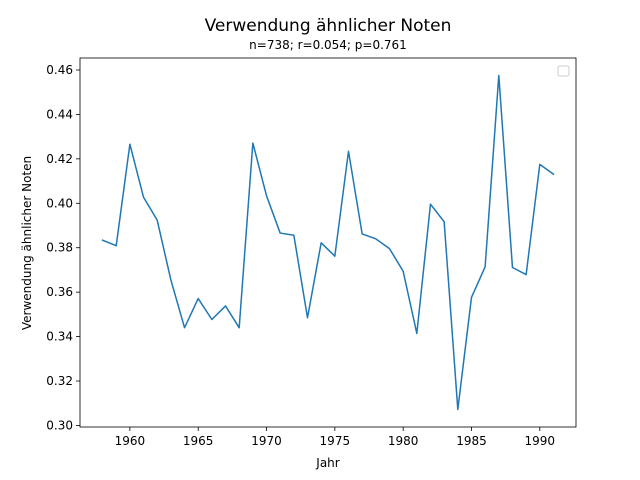 The image size is (640, 480). I want to click on y-tick-label: 0.42, so click(59, 159).